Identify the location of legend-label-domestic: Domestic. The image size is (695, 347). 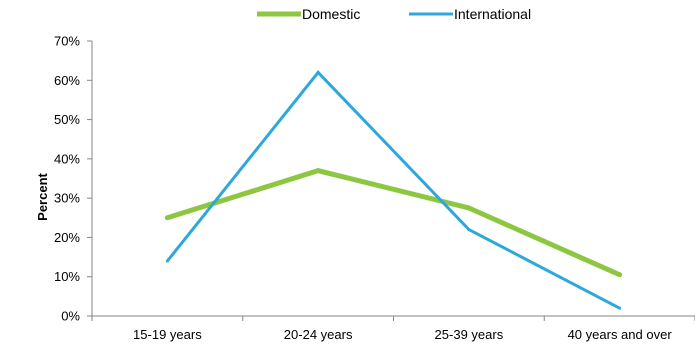
(331, 14).